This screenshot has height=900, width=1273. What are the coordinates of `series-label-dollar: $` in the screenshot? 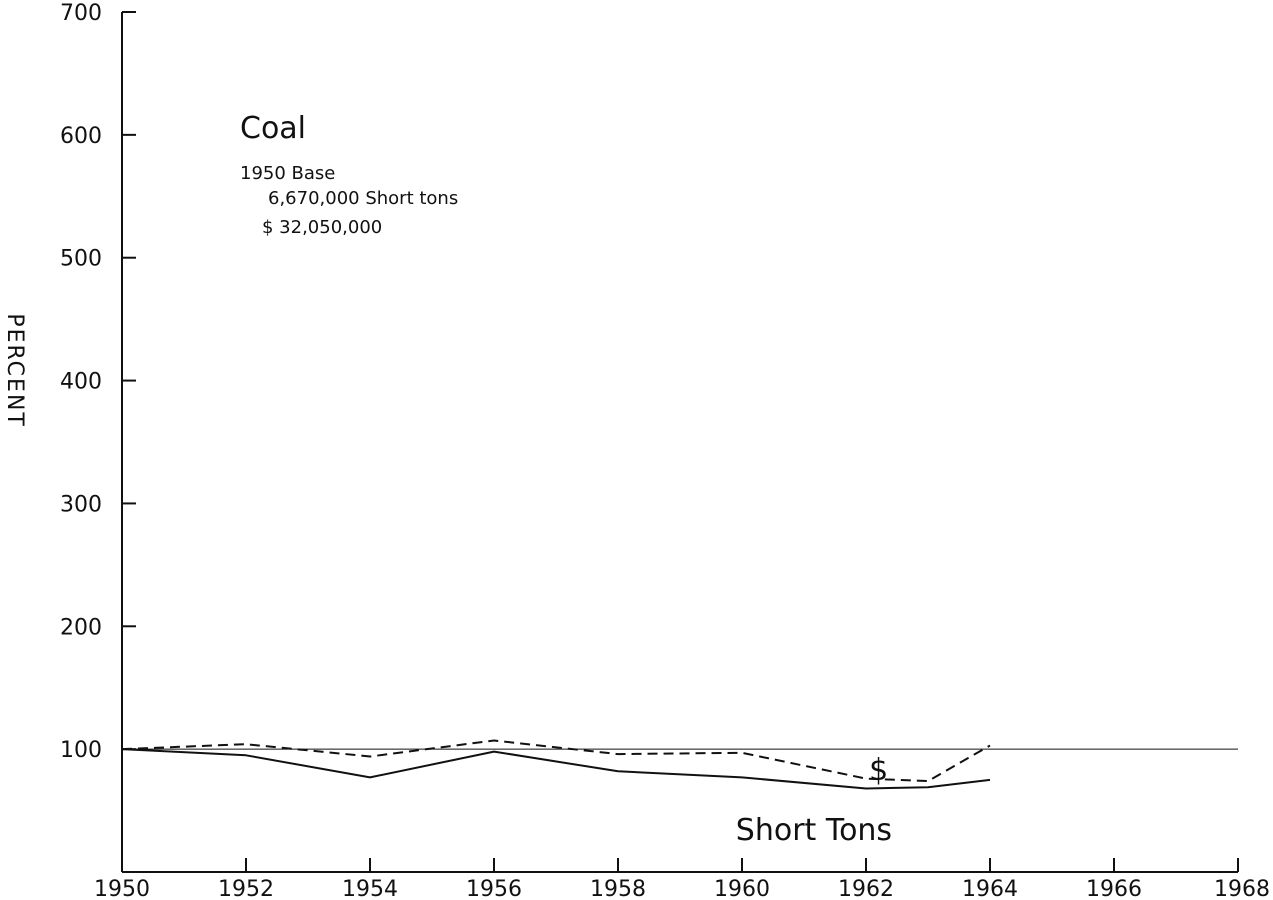 It's located at (878, 770).